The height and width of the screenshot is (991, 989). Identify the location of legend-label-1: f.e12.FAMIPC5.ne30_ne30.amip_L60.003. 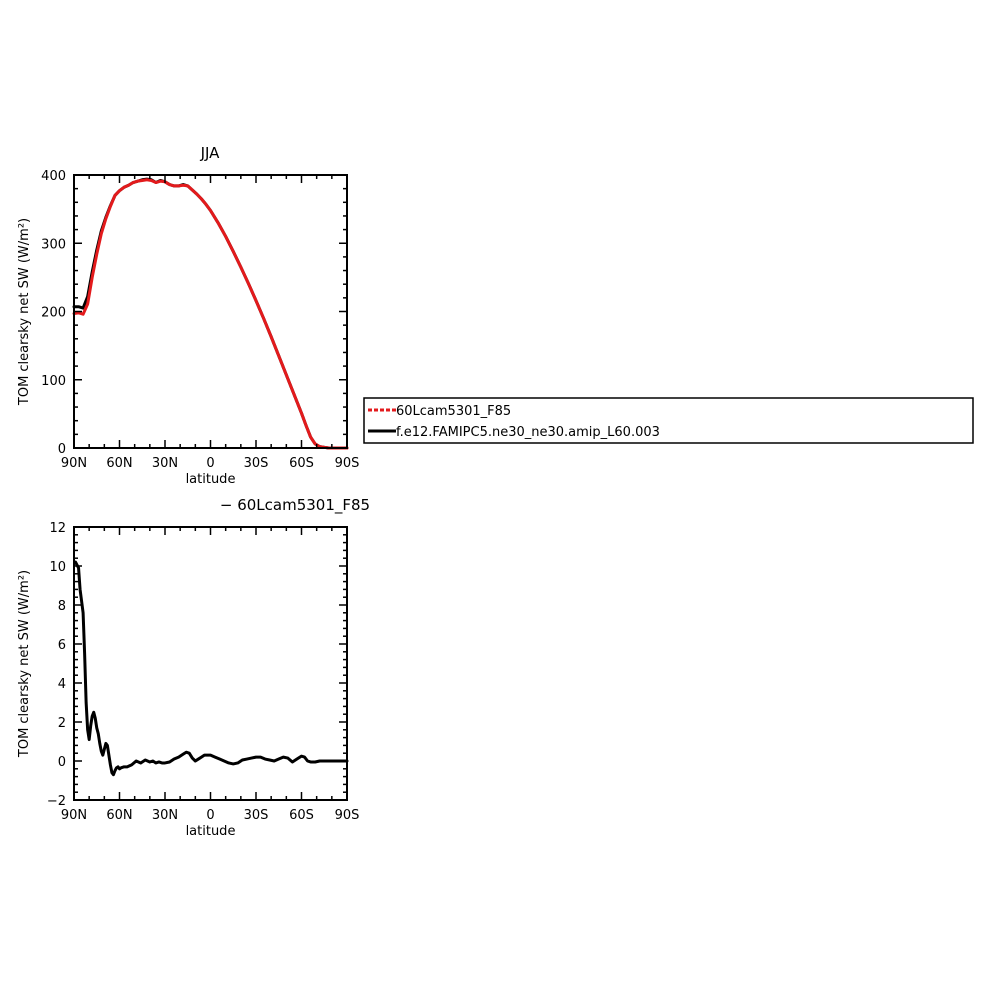
(528, 432).